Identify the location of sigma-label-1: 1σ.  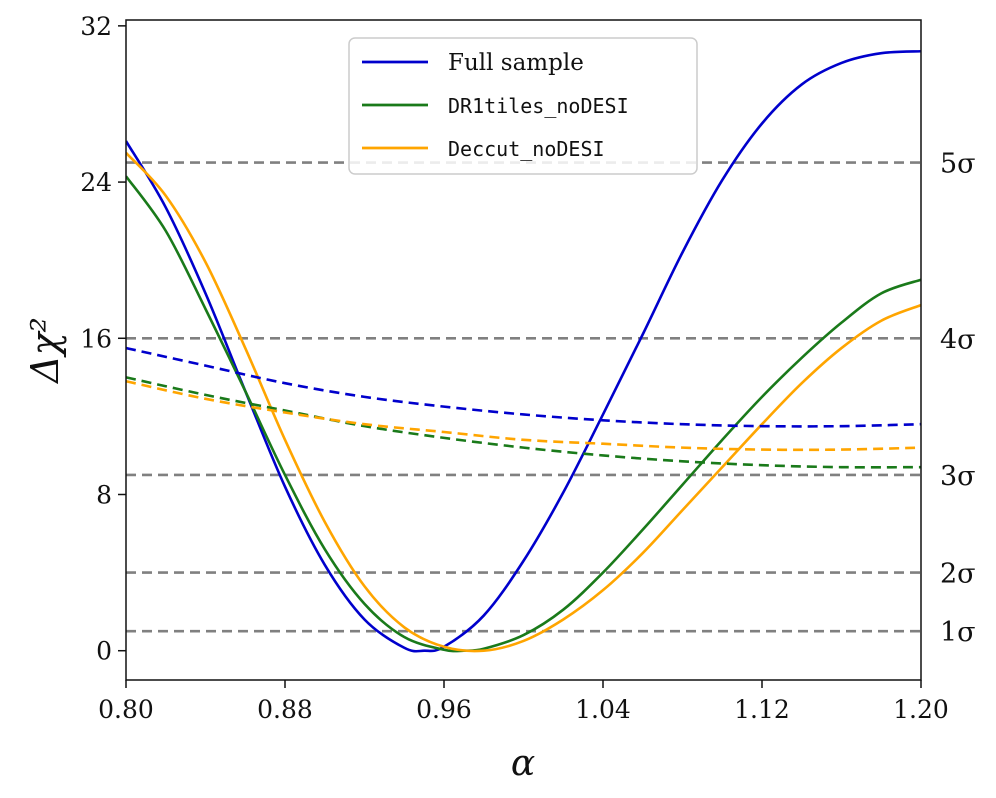
(958, 632).